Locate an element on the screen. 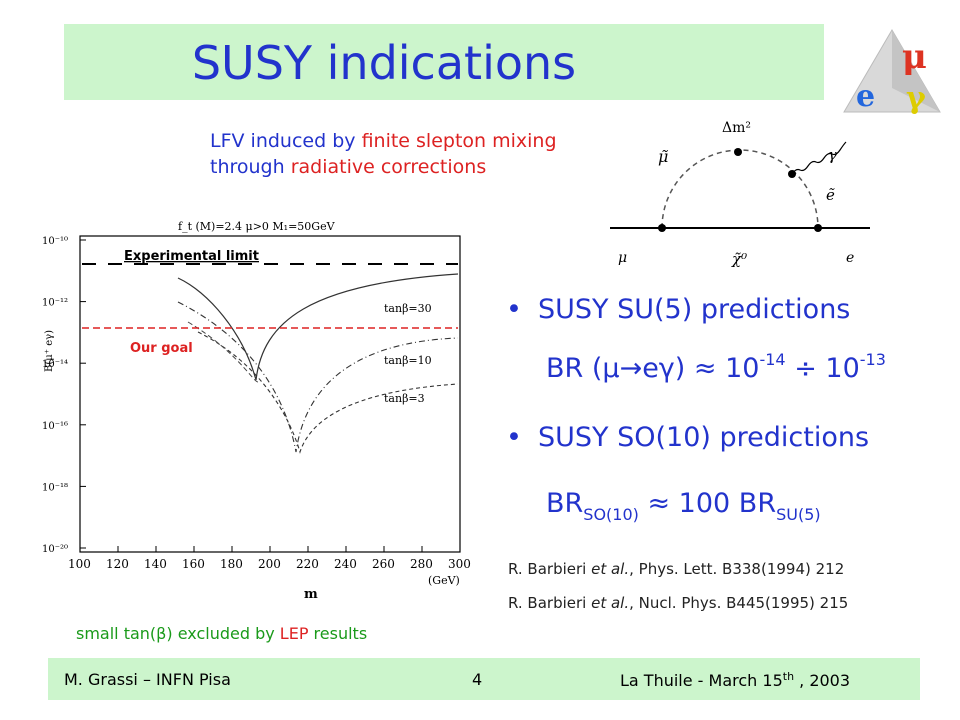  small-tan-note: small tan(β) excluded by LEP results is located at coordinates (221, 633).